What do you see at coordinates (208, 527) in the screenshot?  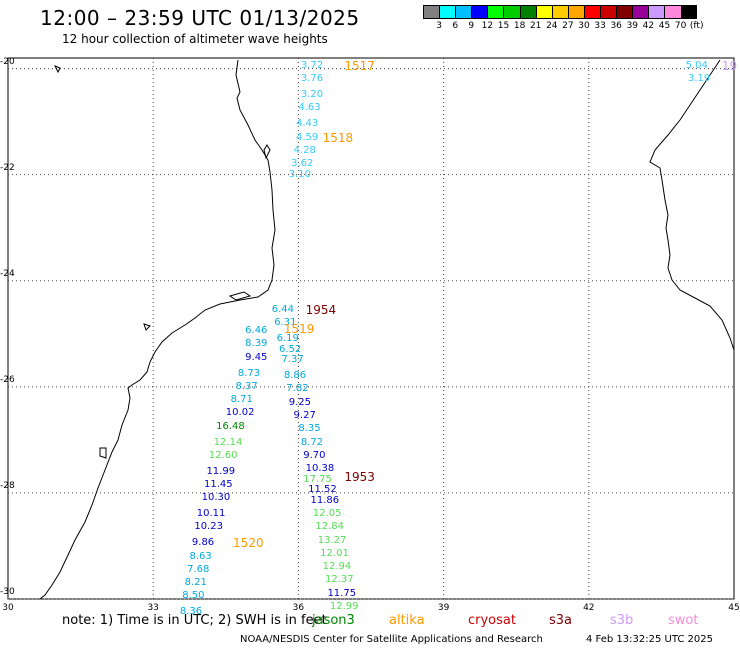 I see `wave-height-value: 10.23` at bounding box center [208, 527].